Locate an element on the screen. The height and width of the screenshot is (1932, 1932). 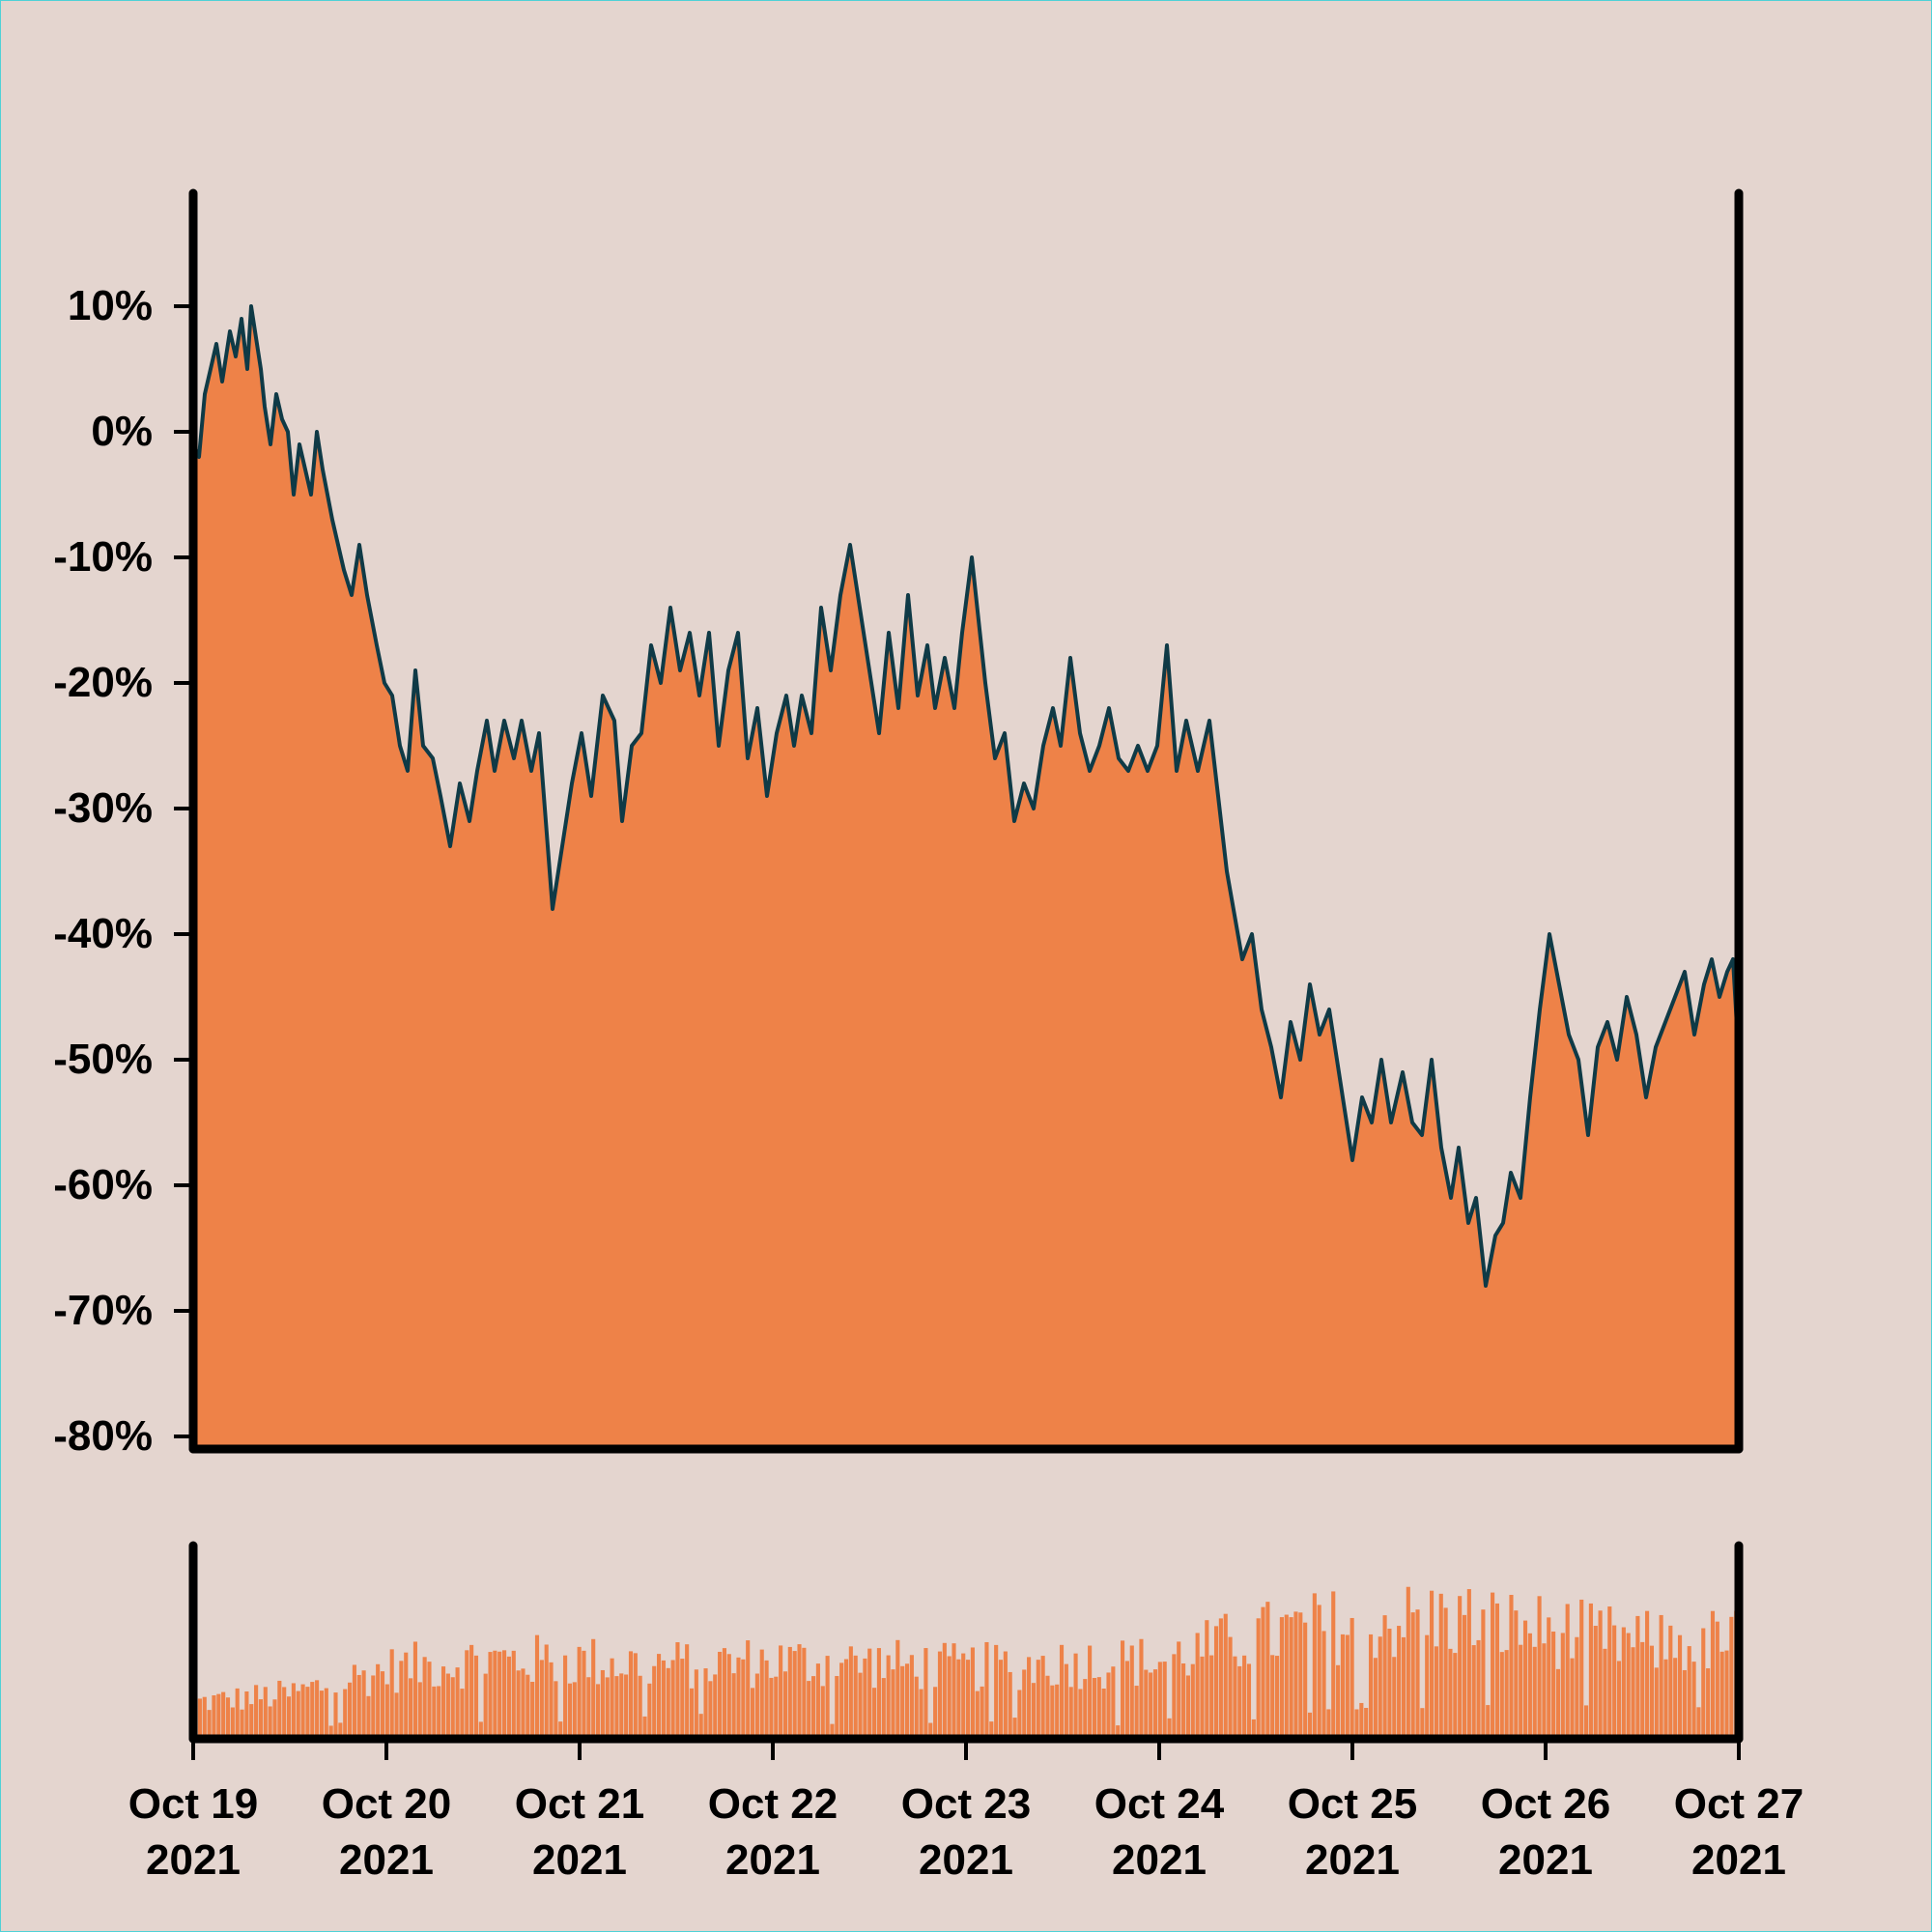
y-tick-label: -40% is located at coordinates (103, 933).